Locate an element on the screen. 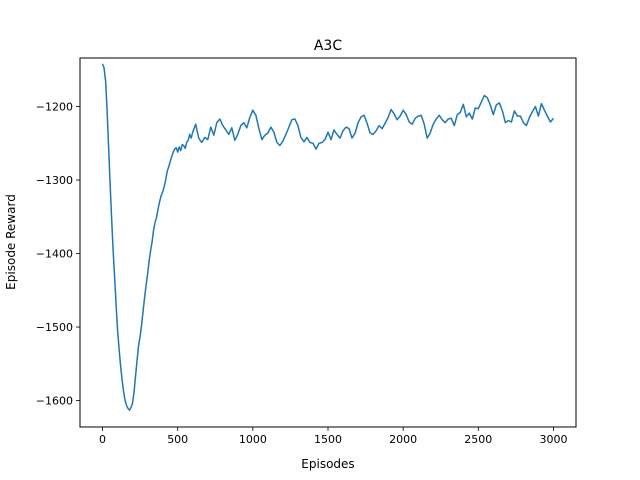  y-tick-label: −1600 is located at coordinates (54, 401).